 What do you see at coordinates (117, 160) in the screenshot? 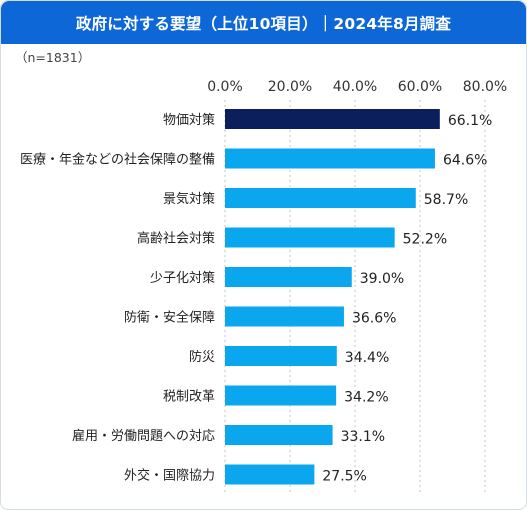
I see `category-label-1: 医療・年金などの社会保障の整備` at bounding box center [117, 160].